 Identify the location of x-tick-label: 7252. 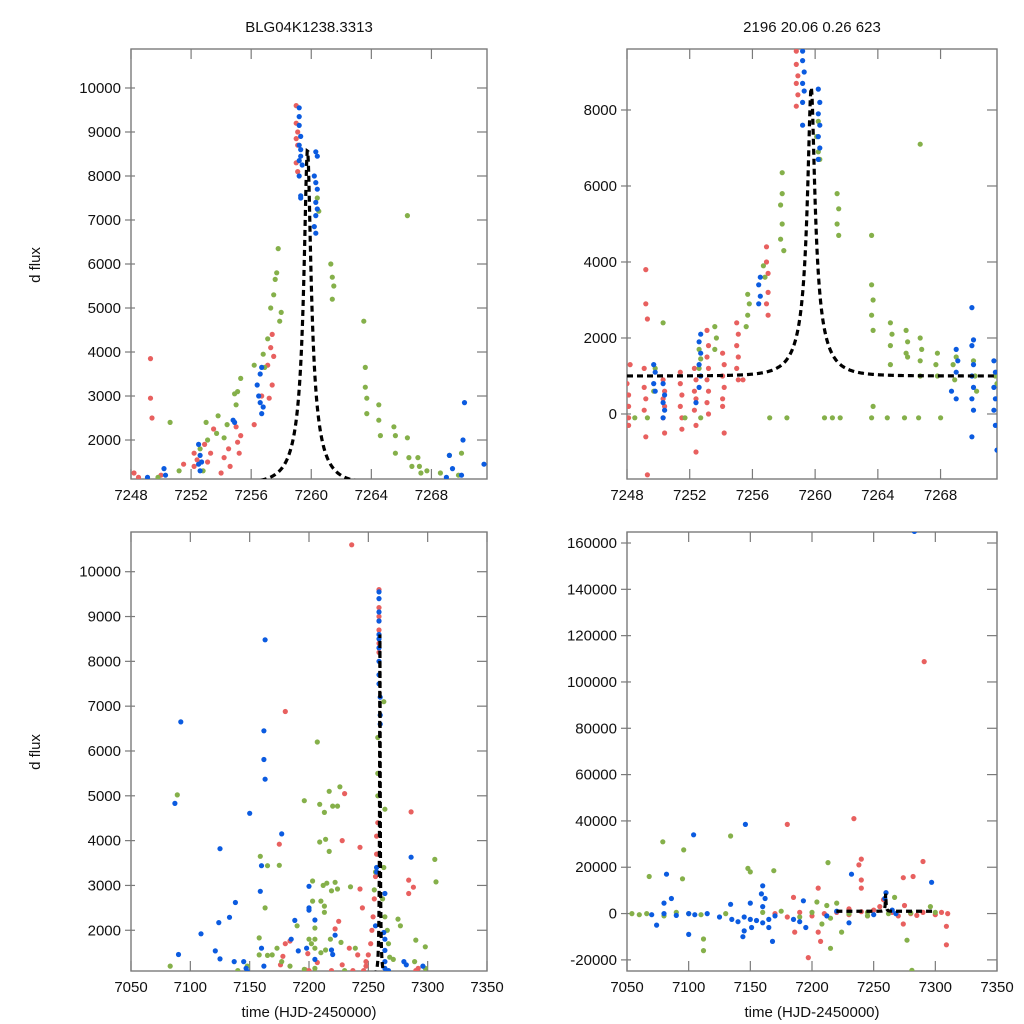
(689, 495).